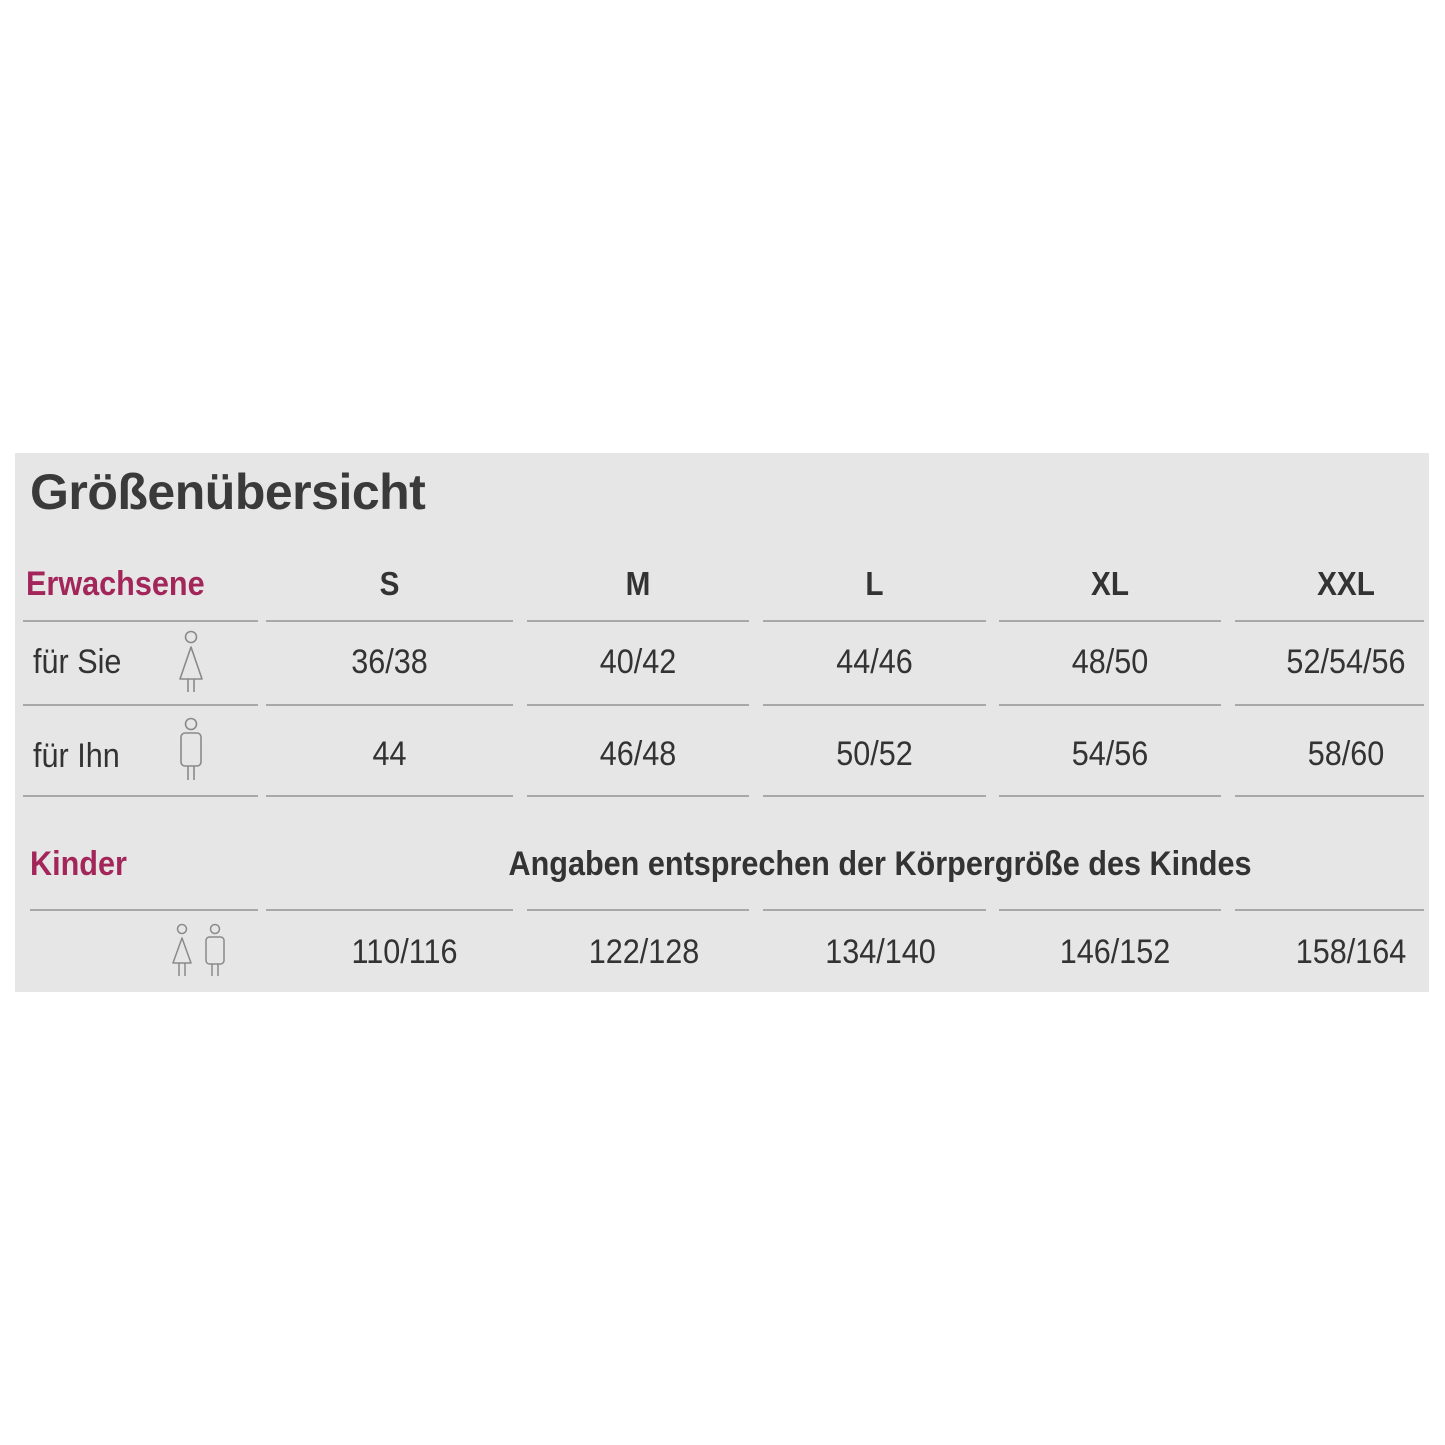 This screenshot has height=1445, width=1445. I want to click on size-value: 122/128, so click(644, 952).